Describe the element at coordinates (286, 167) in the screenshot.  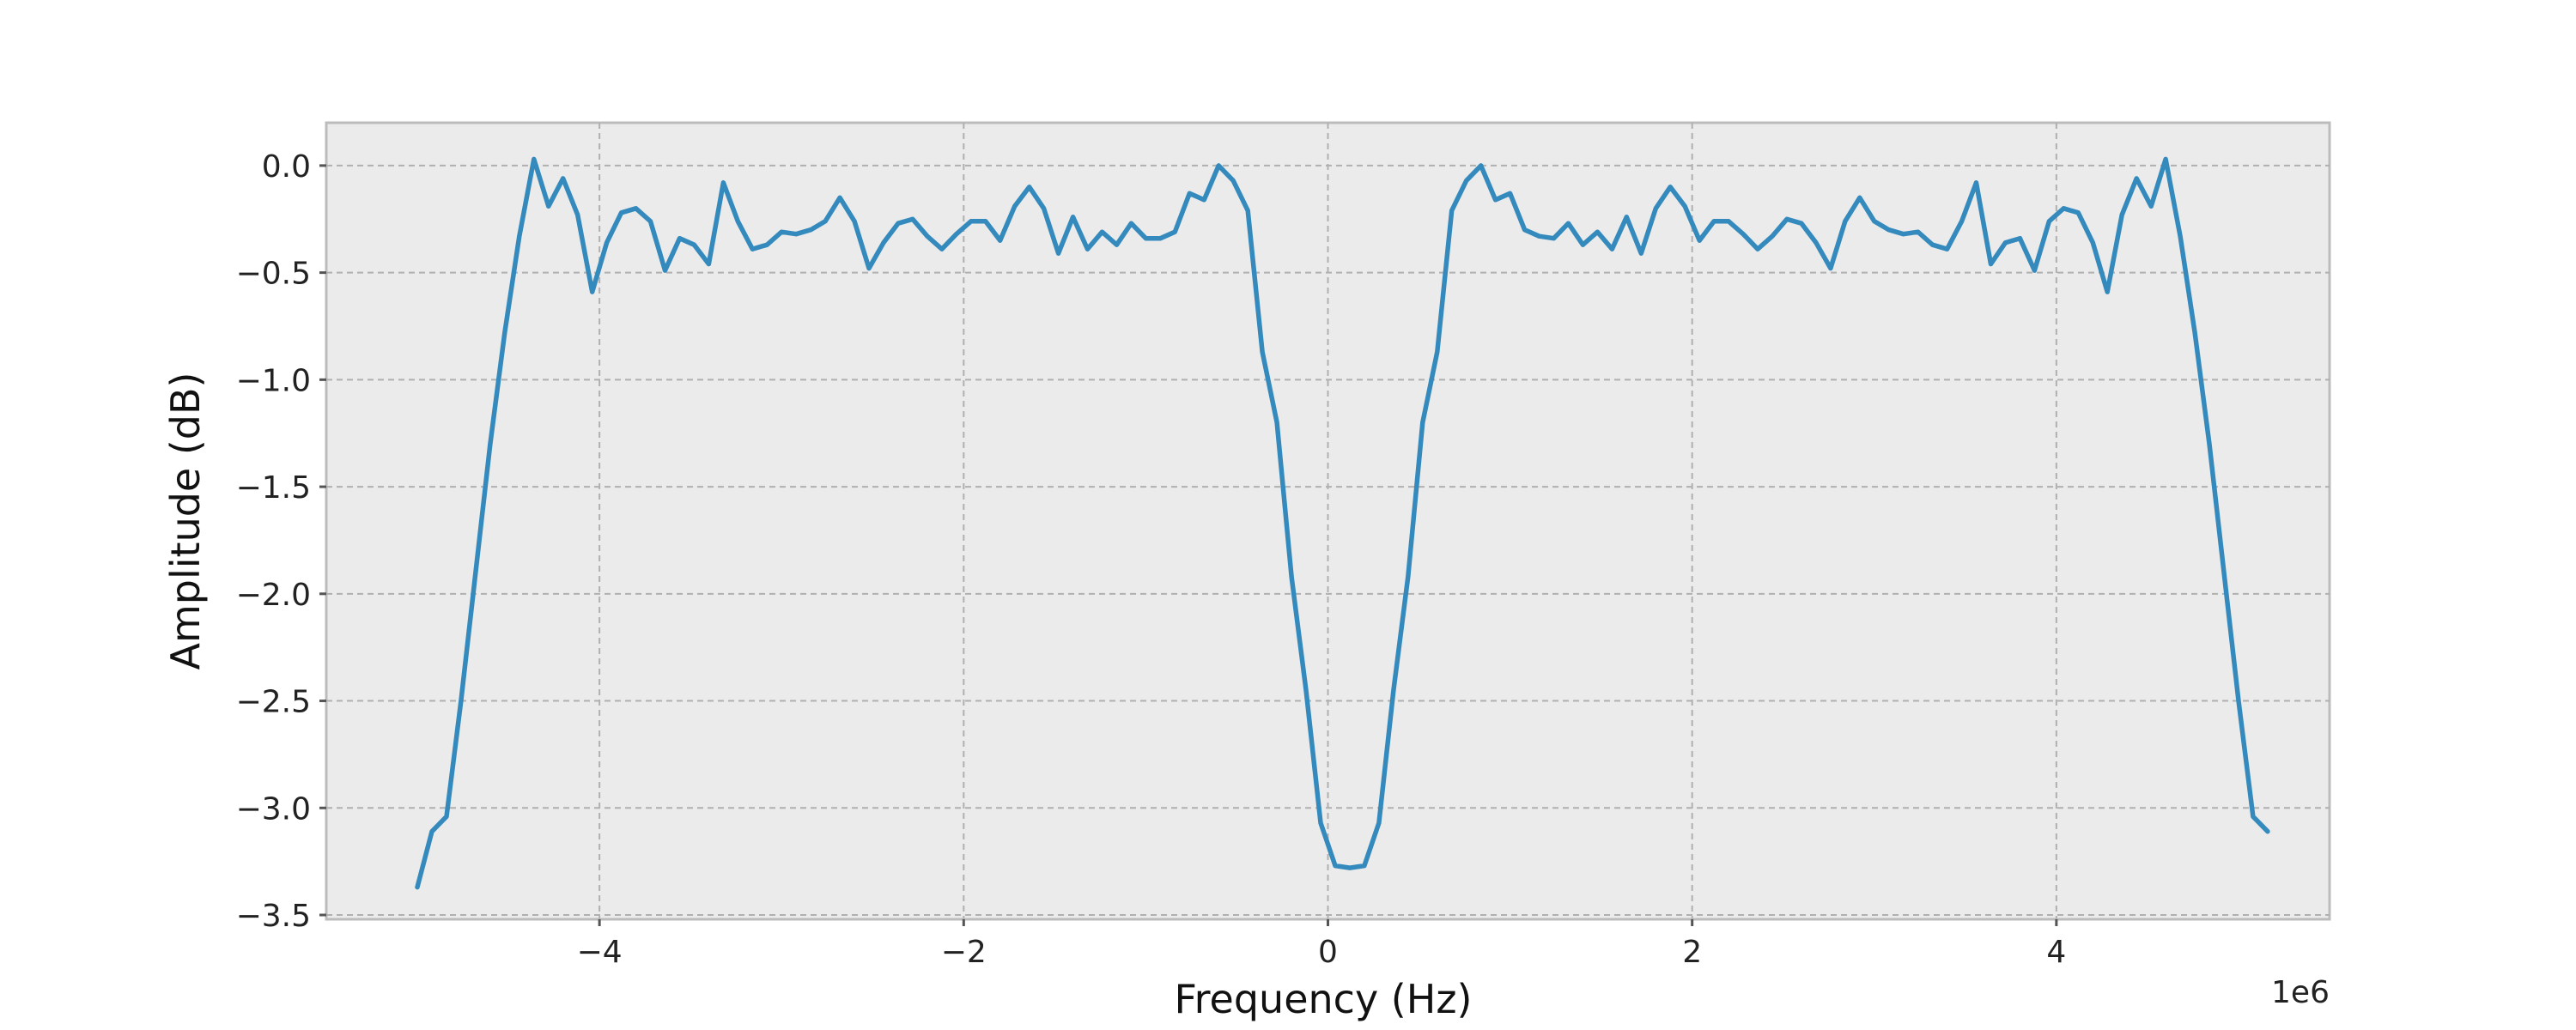
I see `y-tick-label: 0.0` at that location.